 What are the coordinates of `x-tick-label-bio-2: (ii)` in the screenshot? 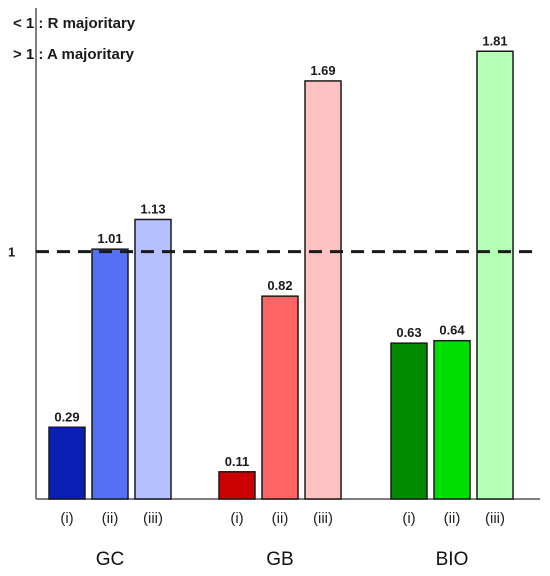 It's located at (452, 518).